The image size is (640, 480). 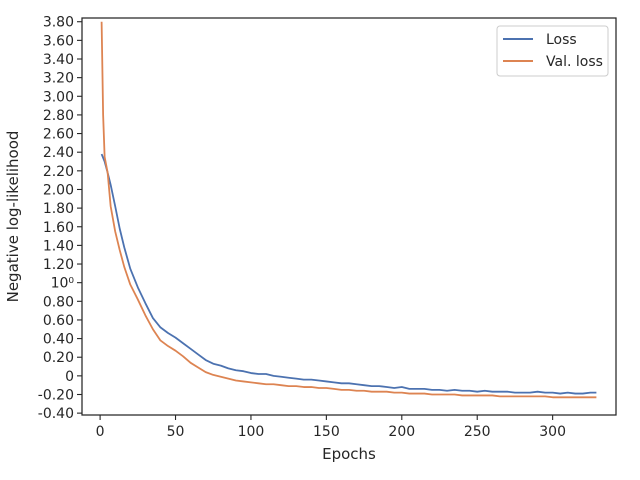 I want to click on legend: Loss Val. loss, so click(x=552, y=51).